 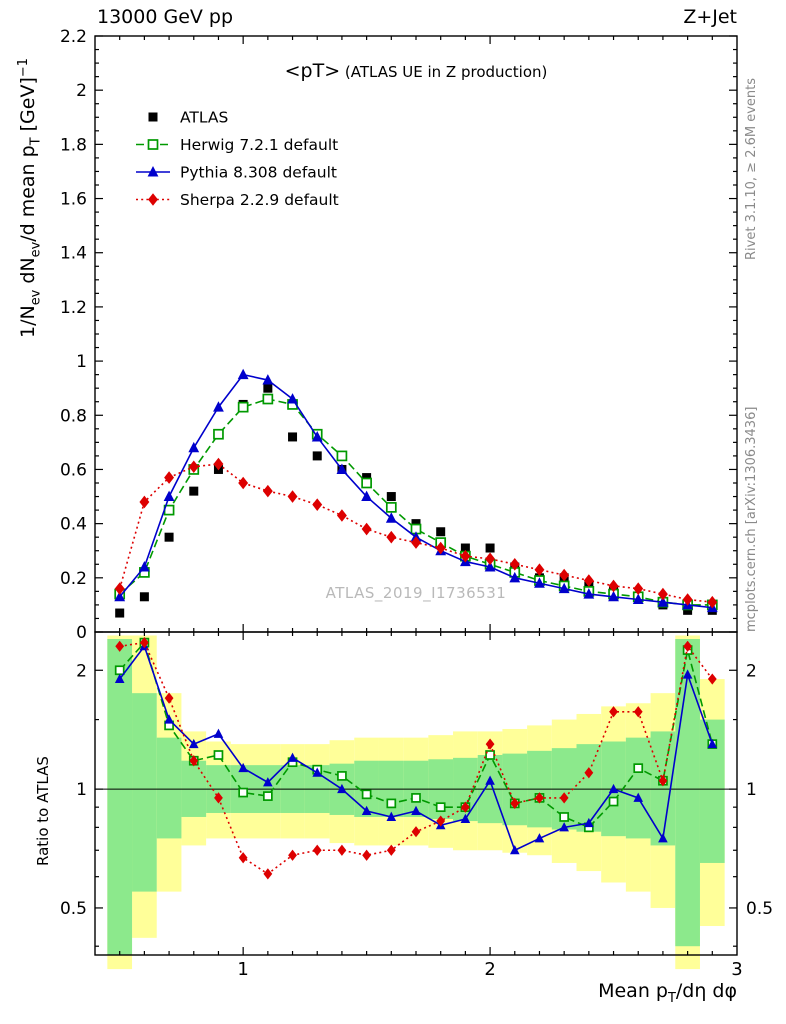 I want to click on plot-title: <pT> (ATLAS UE in Z production), so click(x=416, y=71).